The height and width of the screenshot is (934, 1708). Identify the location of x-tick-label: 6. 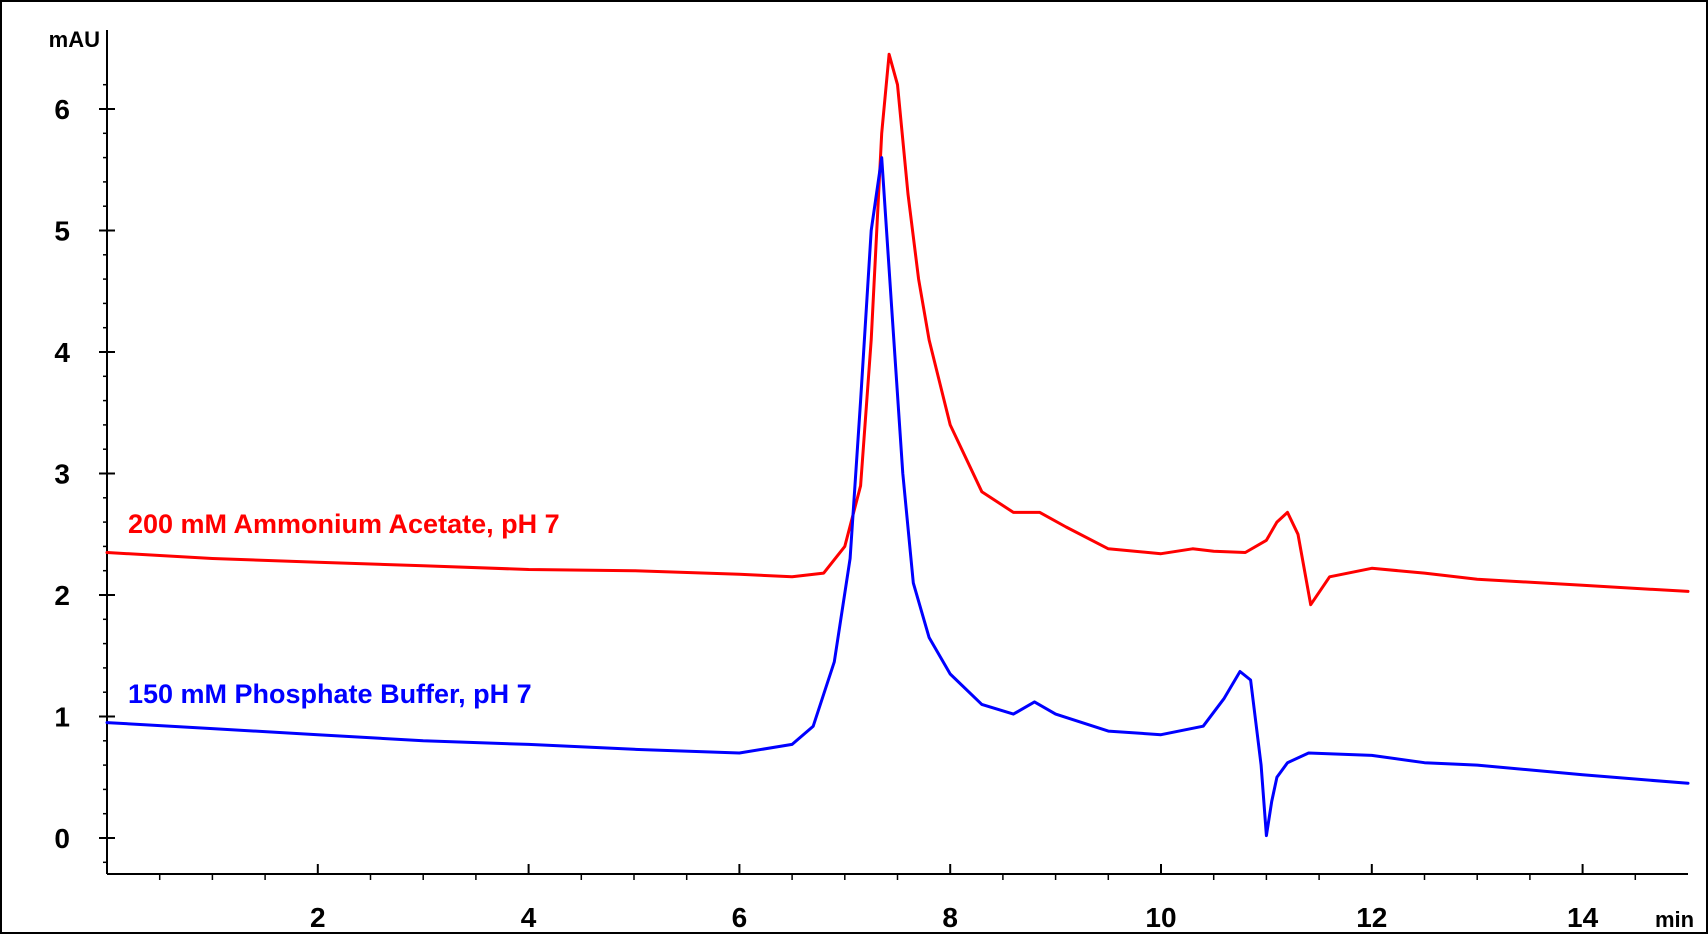
(740, 917).